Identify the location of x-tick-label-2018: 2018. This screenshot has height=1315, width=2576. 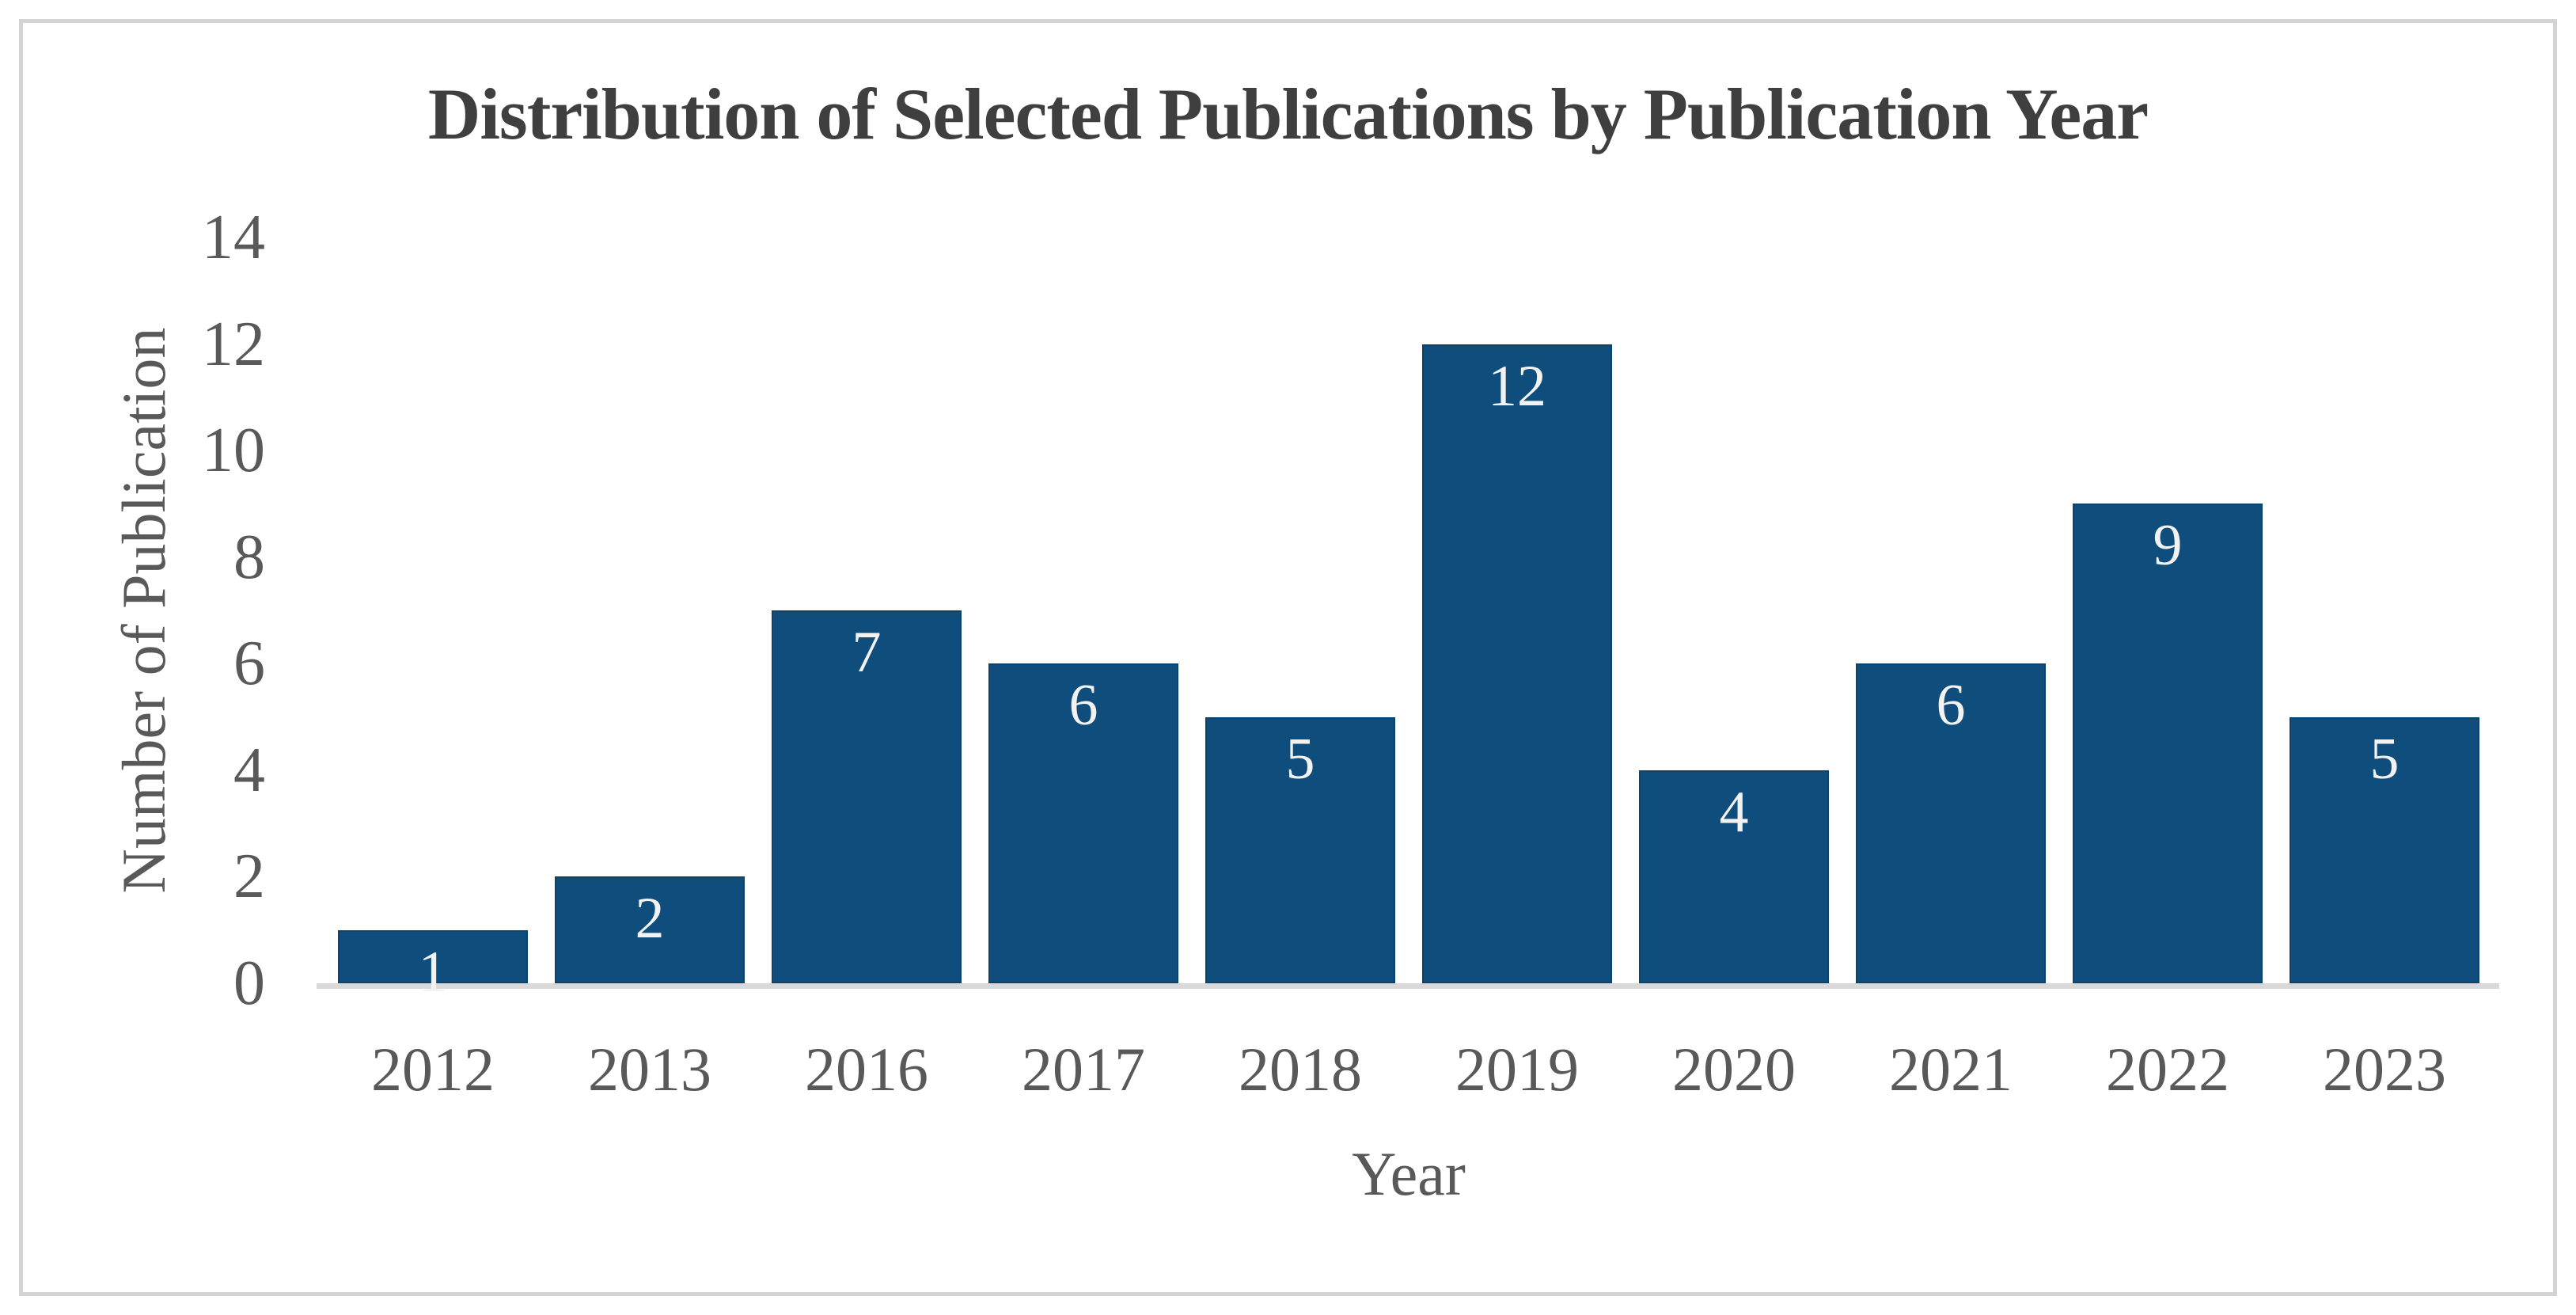
(1300, 1069).